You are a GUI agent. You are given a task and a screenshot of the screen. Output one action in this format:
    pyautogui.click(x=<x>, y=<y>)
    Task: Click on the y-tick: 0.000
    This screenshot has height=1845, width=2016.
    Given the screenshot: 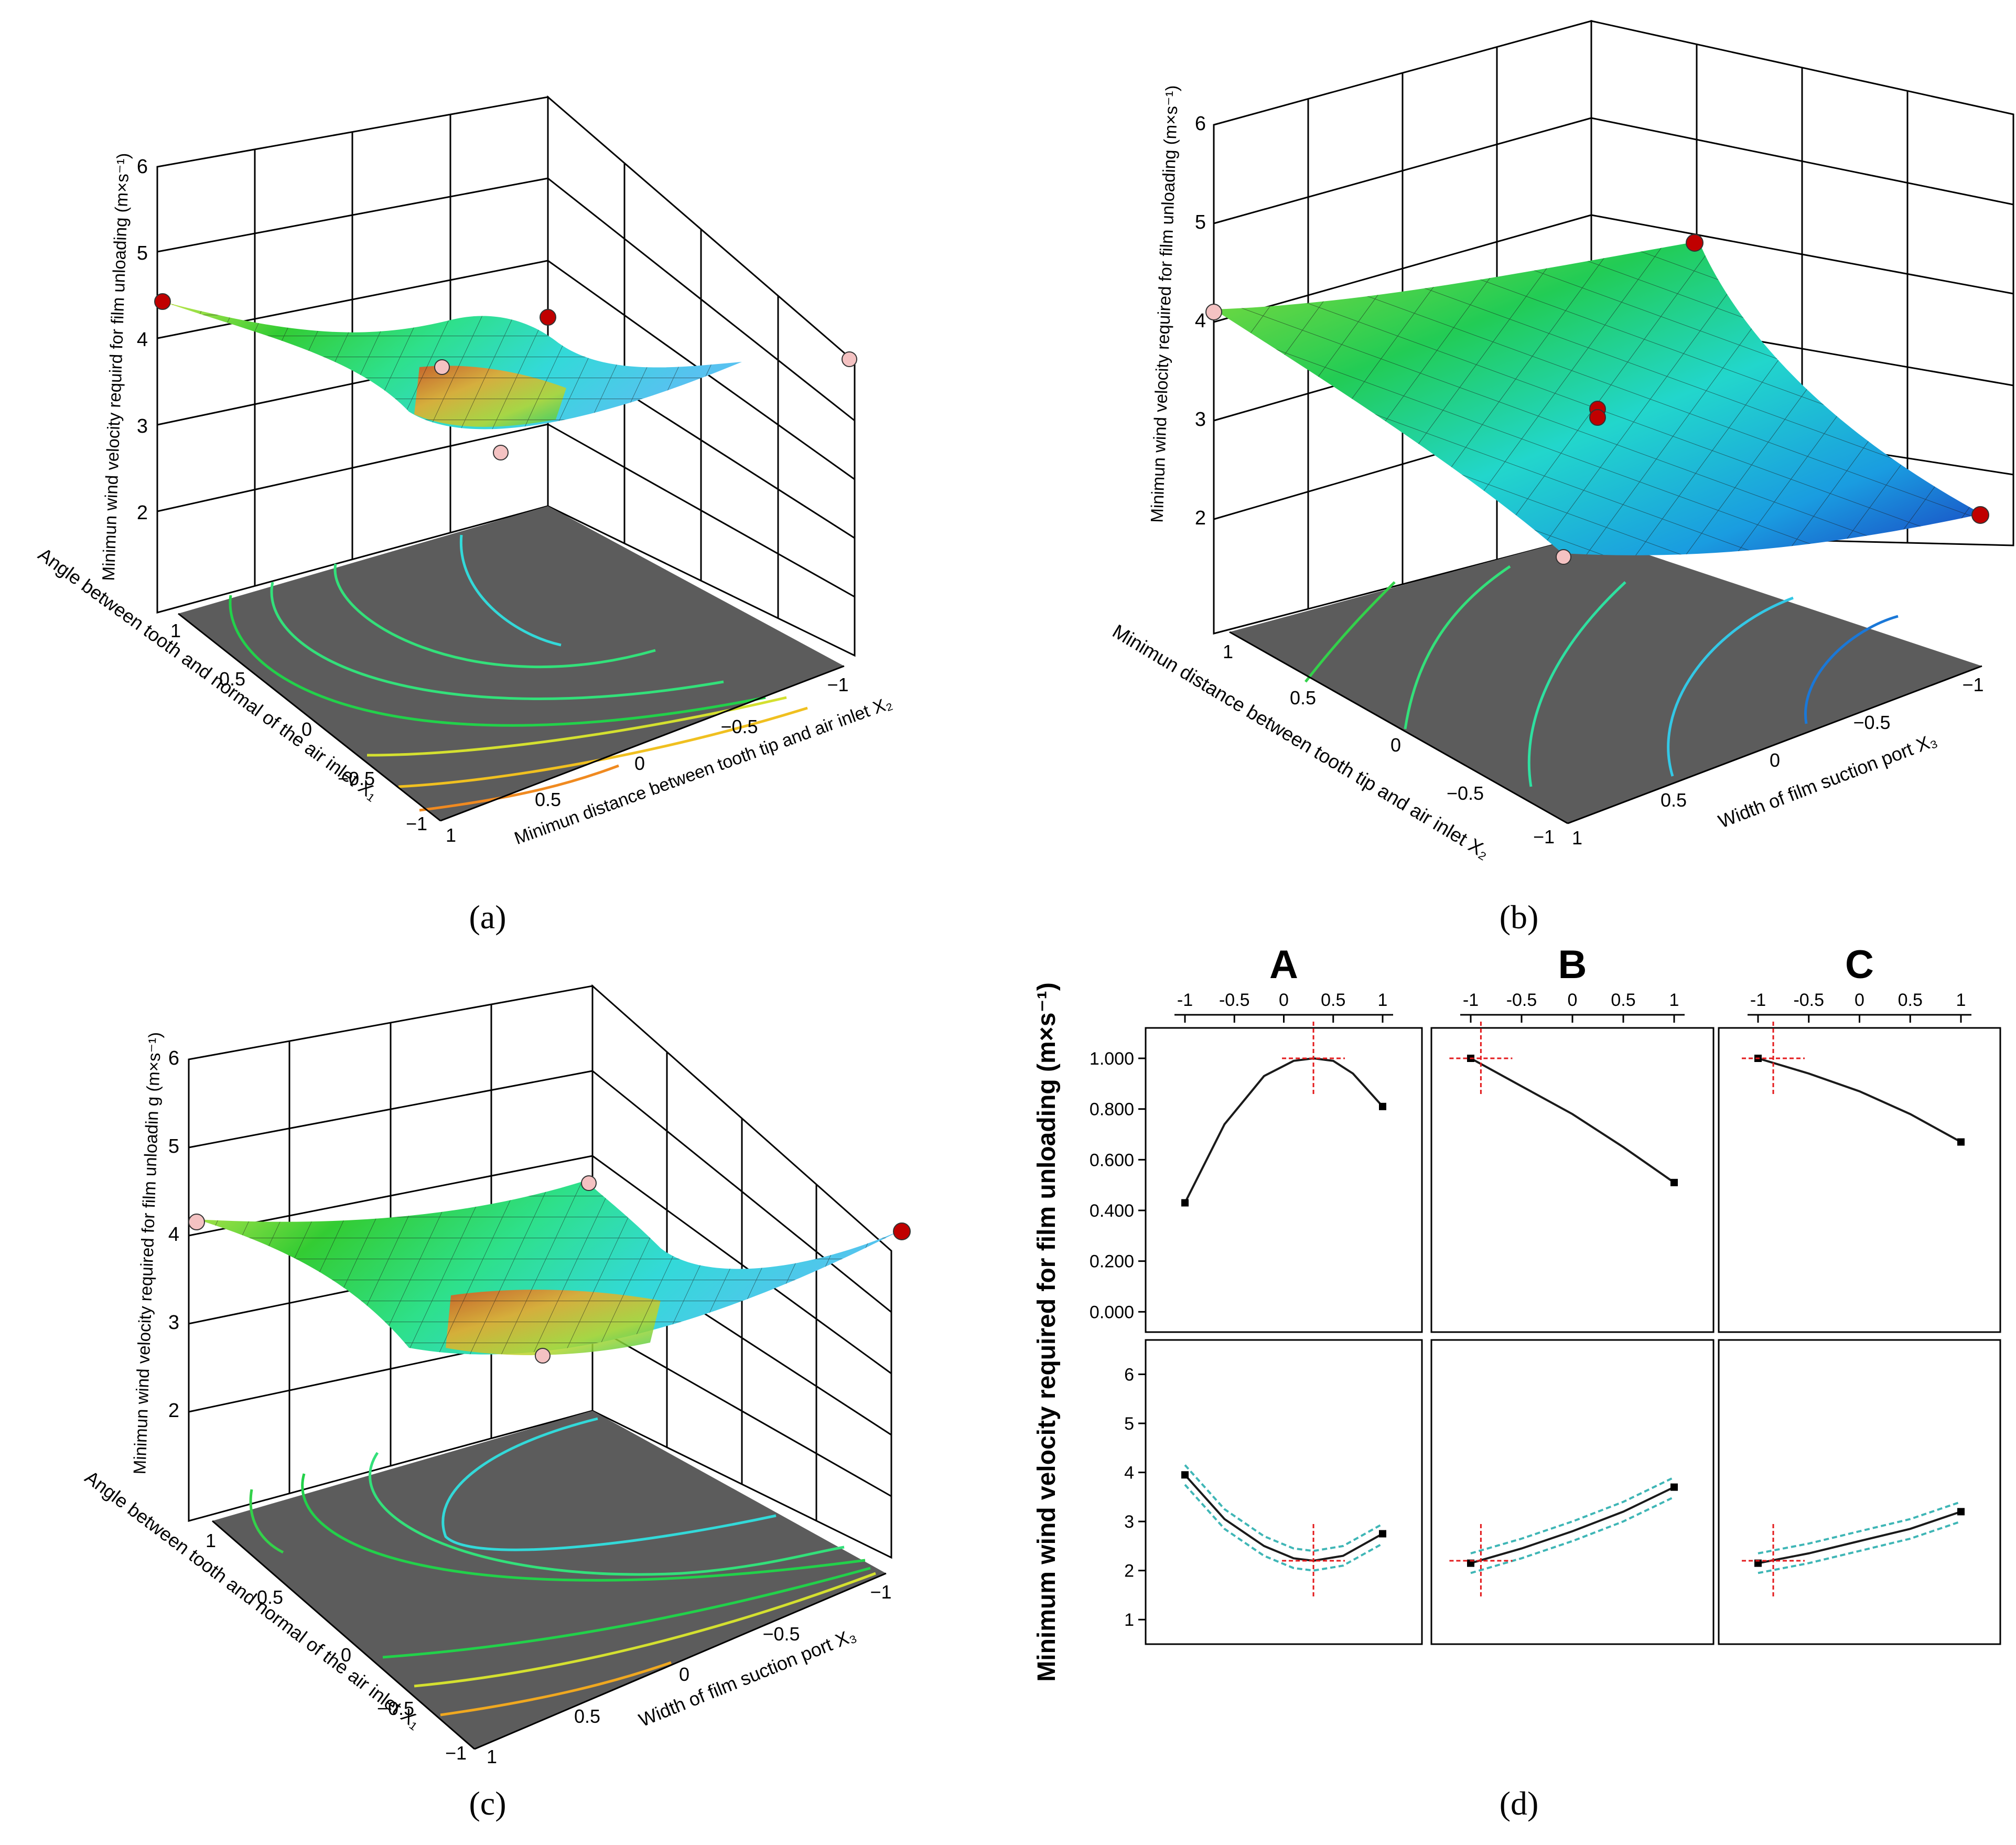 What is the action you would take?
    pyautogui.click(x=1112, y=1312)
    